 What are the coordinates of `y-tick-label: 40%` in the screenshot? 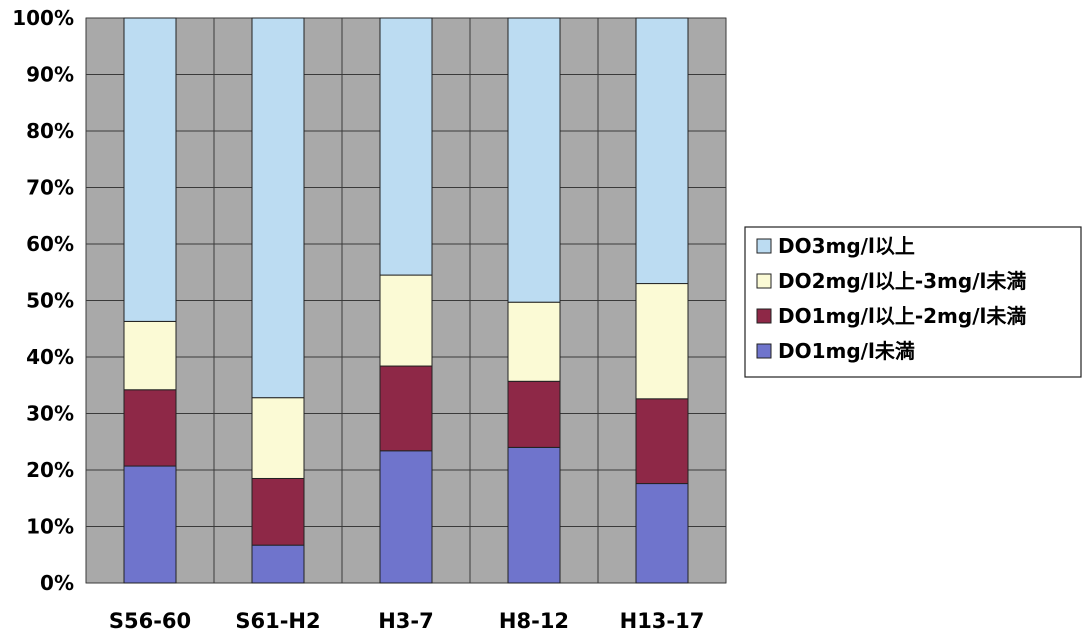 It's located at (50, 357).